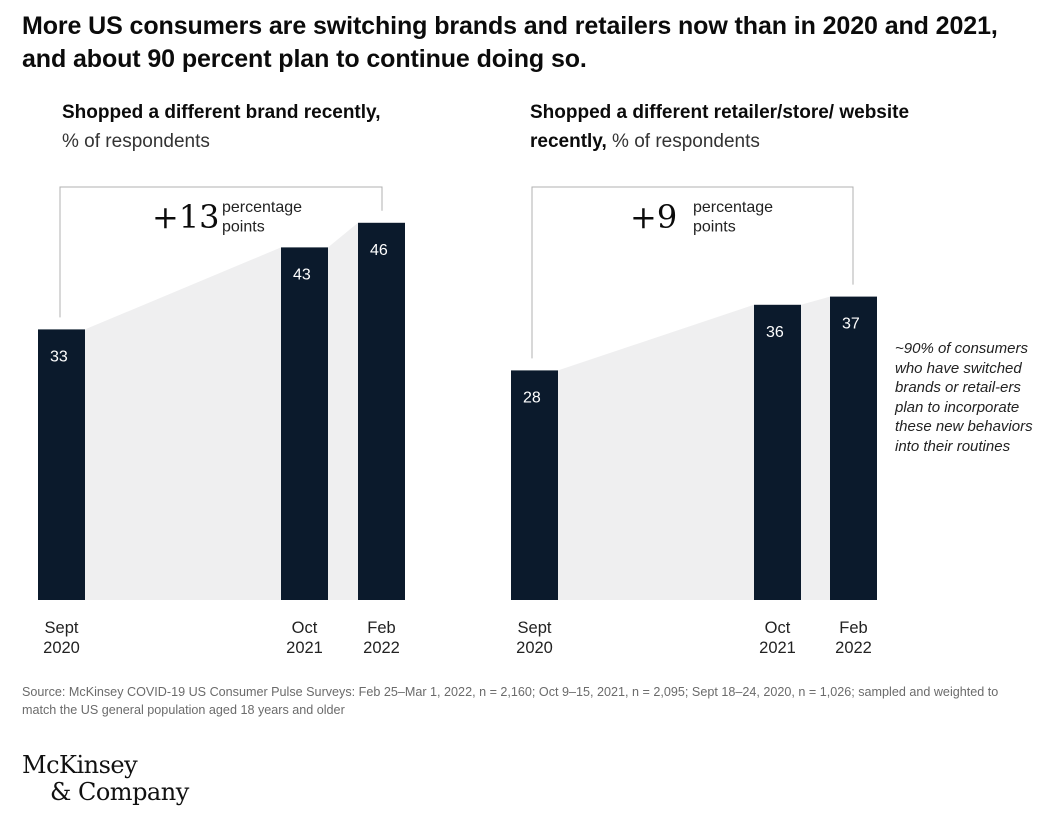 The height and width of the screenshot is (828, 1060). Describe the element at coordinates (61, 648) in the screenshot. I see `left-category-label: 2020` at that location.